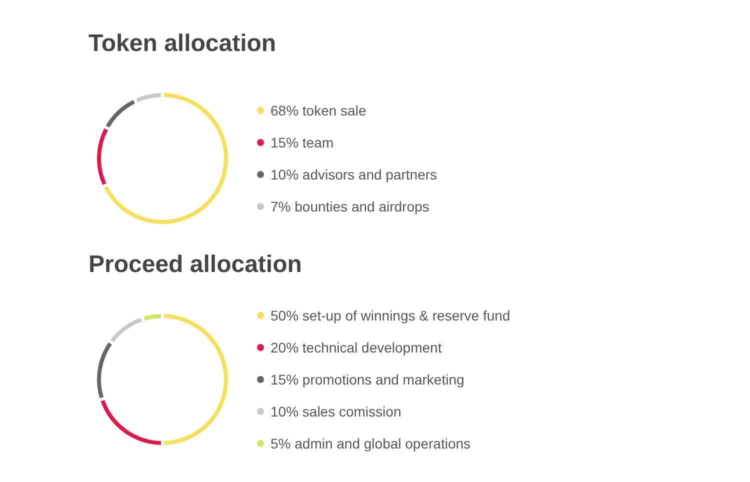 Image resolution: width=750 pixels, height=482 pixels. What do you see at coordinates (336, 412) in the screenshot?
I see `legend-label: 10% sales comission` at bounding box center [336, 412].